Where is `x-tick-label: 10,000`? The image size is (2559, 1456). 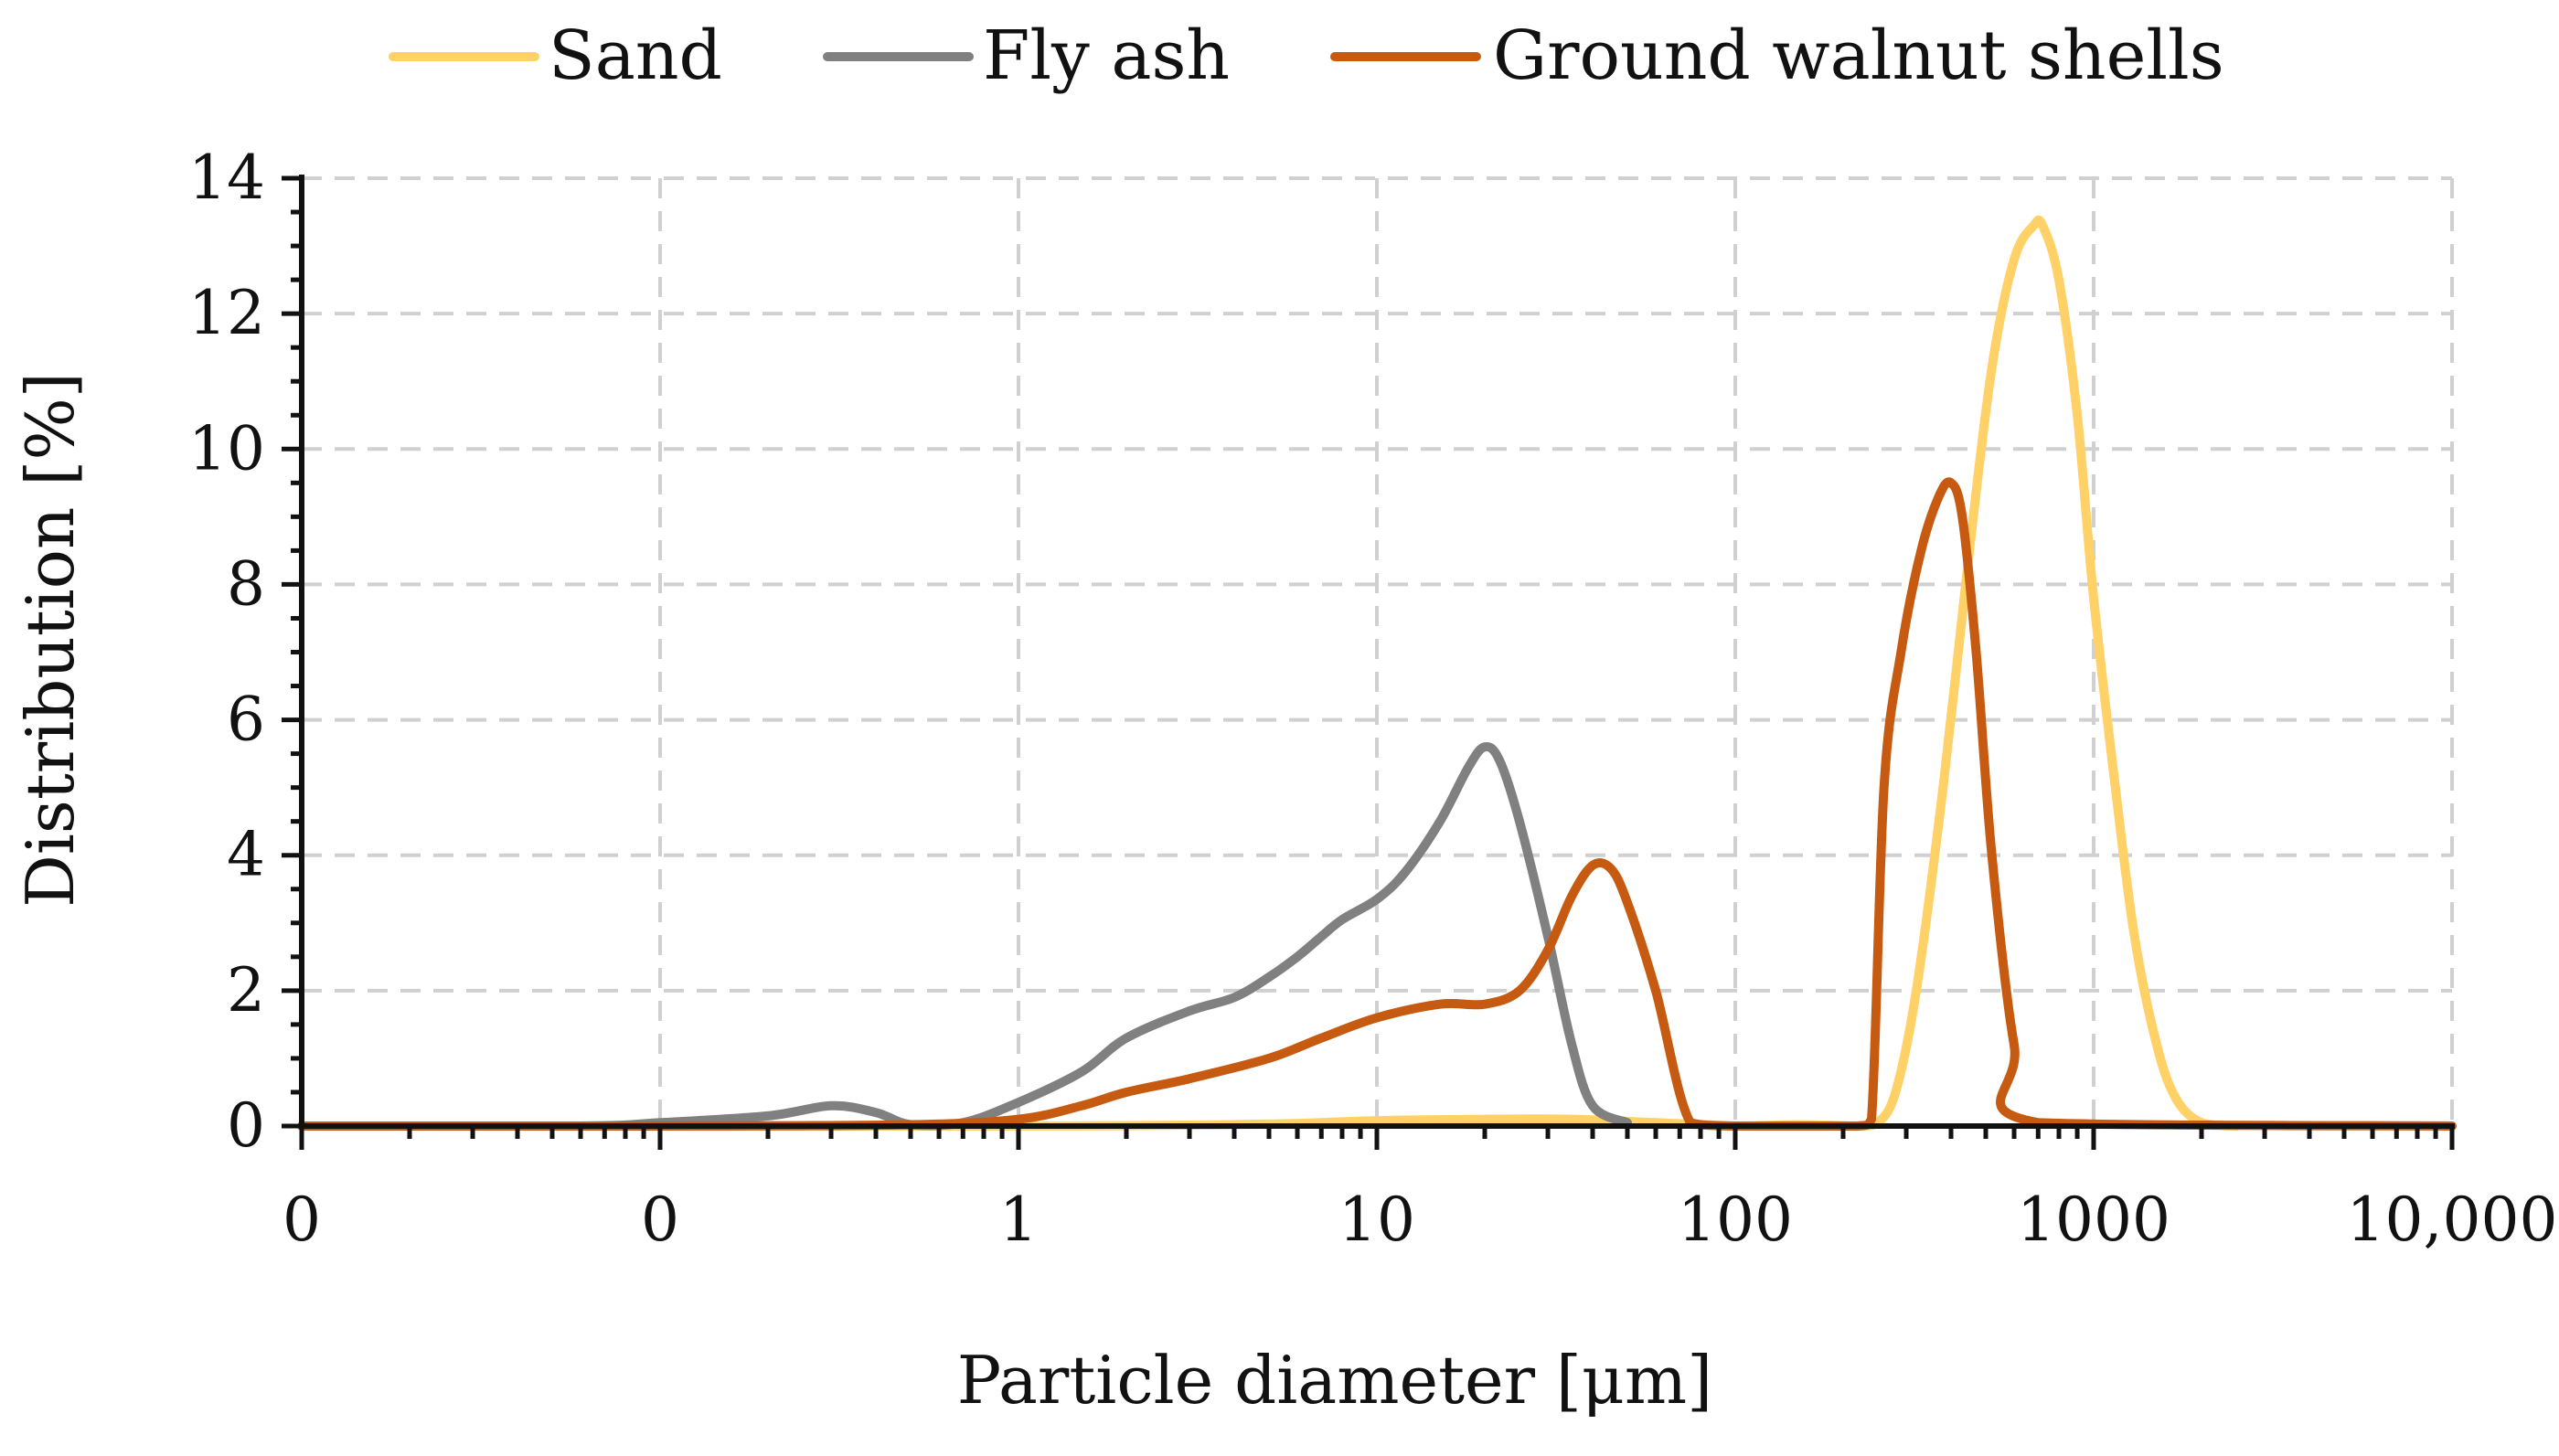
x-tick-label: 10,000 is located at coordinates (2452, 1220).